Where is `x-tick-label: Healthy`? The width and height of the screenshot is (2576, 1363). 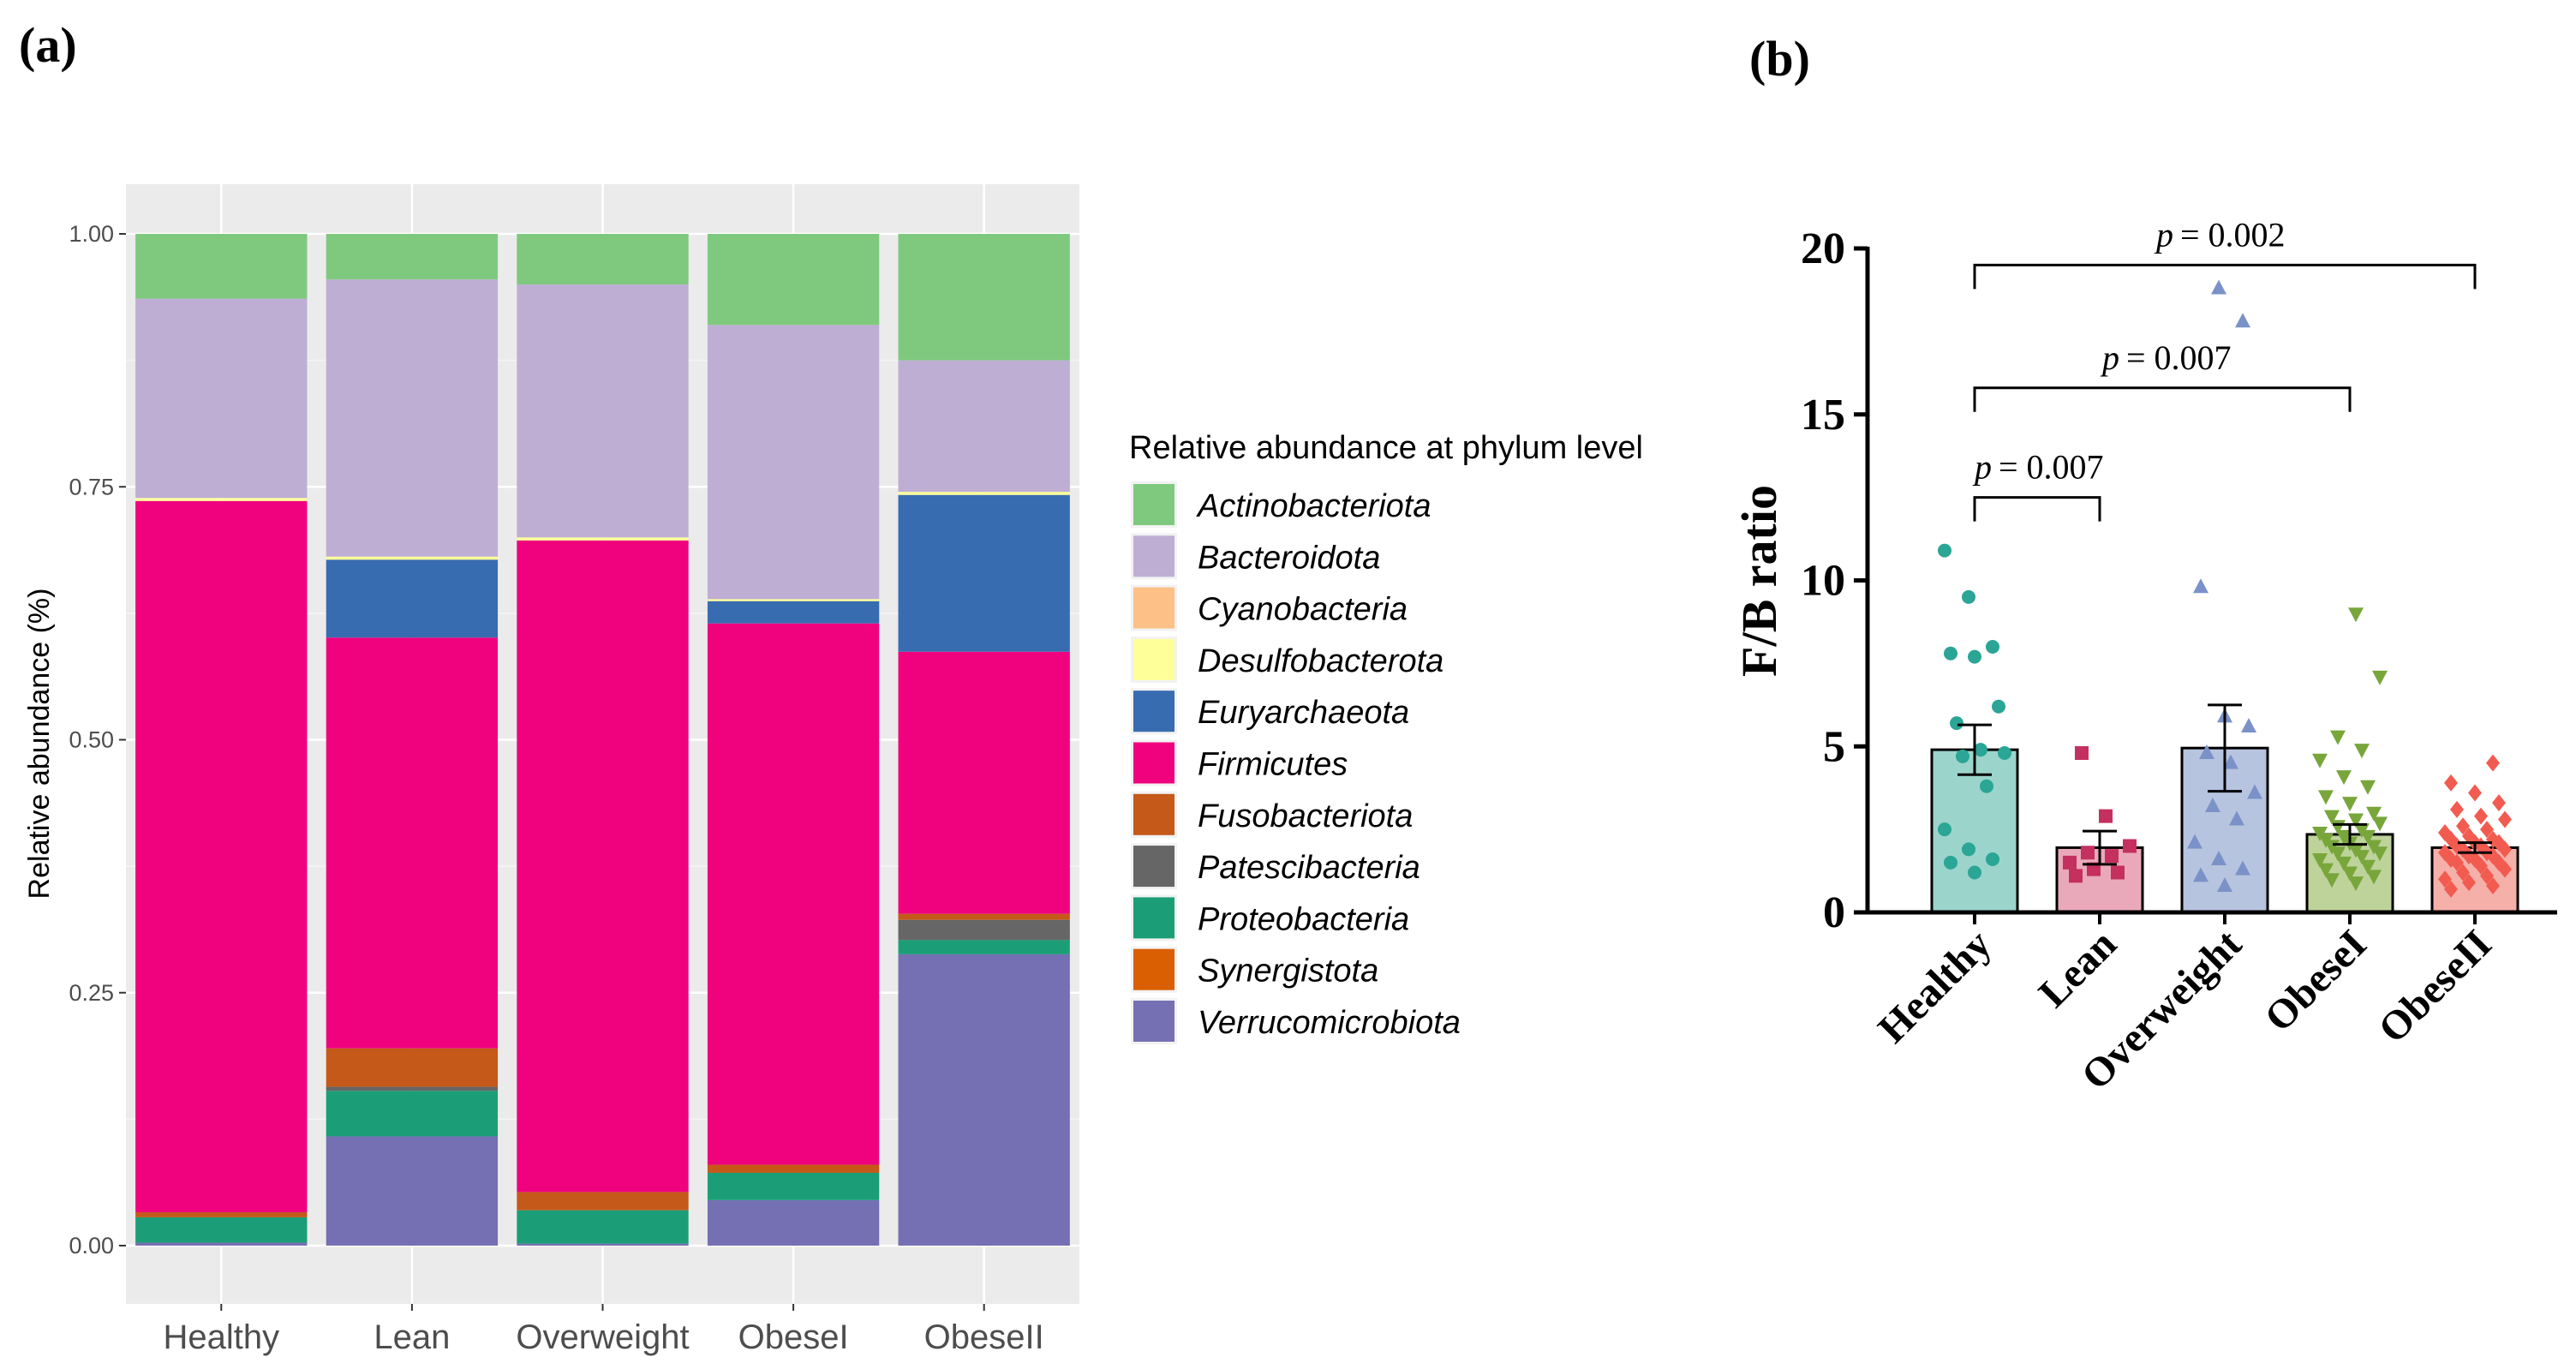
x-tick-label: Healthy is located at coordinates (1934, 986).